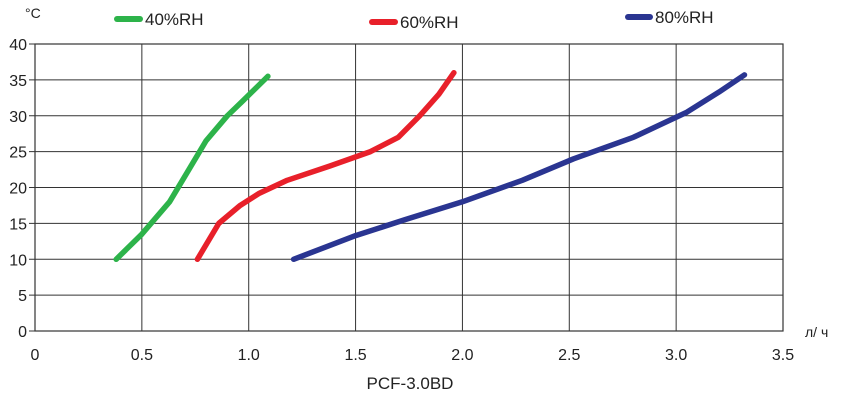 The height and width of the screenshot is (396, 849). What do you see at coordinates (569, 355) in the screenshot?
I see `x-tick-label: 2.5` at bounding box center [569, 355].